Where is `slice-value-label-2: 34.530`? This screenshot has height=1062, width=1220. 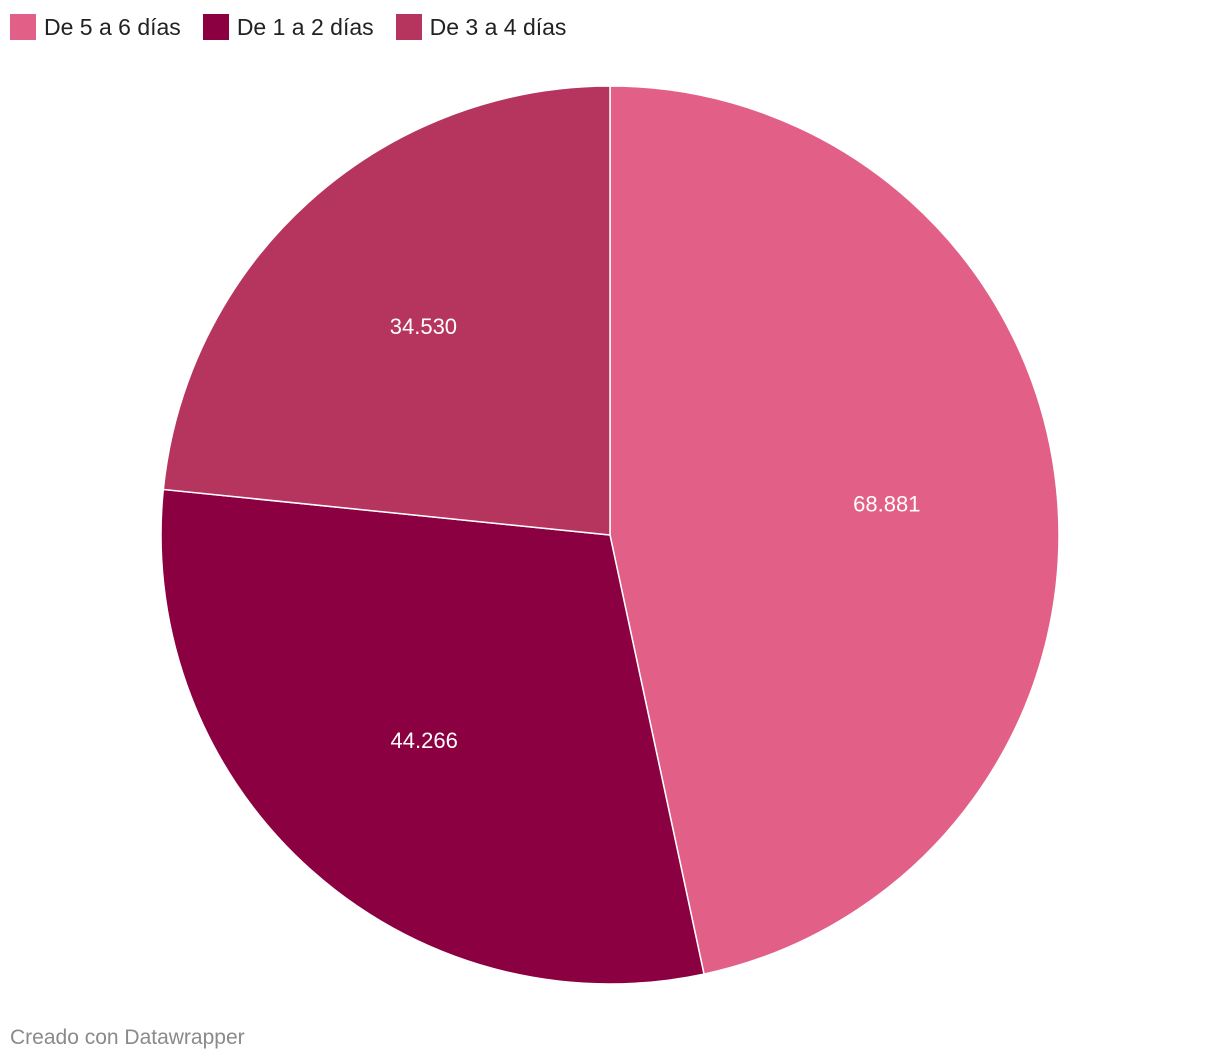
slice-value-label-2: 34.530 is located at coordinates (423, 326).